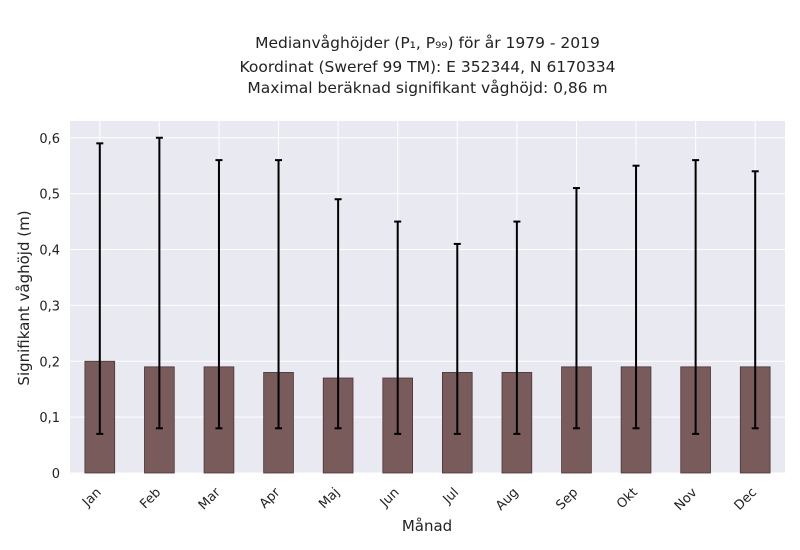  What do you see at coordinates (150, 498) in the screenshot?
I see `x-tick-label: Feb` at bounding box center [150, 498].